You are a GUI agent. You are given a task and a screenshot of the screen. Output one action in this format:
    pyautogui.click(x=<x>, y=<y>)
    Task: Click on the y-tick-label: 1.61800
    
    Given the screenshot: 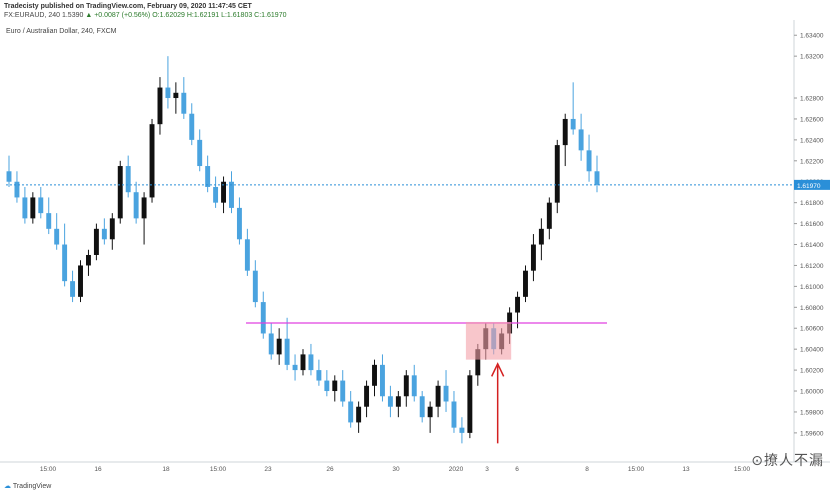 What is the action you would take?
    pyautogui.click(x=812, y=203)
    